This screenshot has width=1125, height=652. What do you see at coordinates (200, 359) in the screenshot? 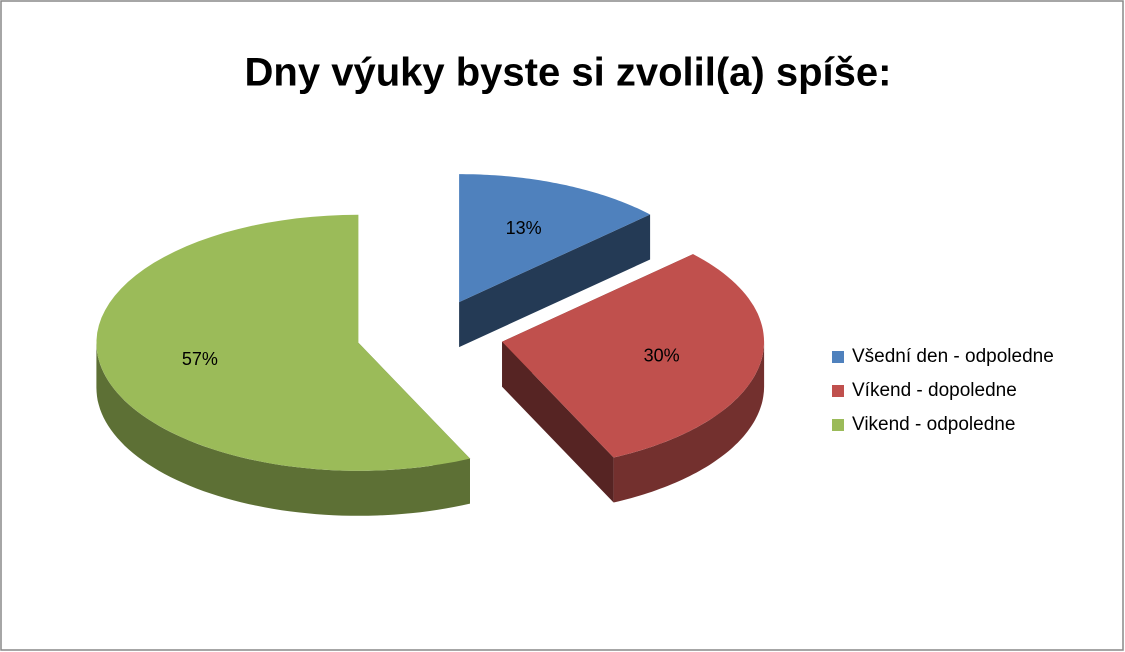
I see `data-label: 57%` at bounding box center [200, 359].